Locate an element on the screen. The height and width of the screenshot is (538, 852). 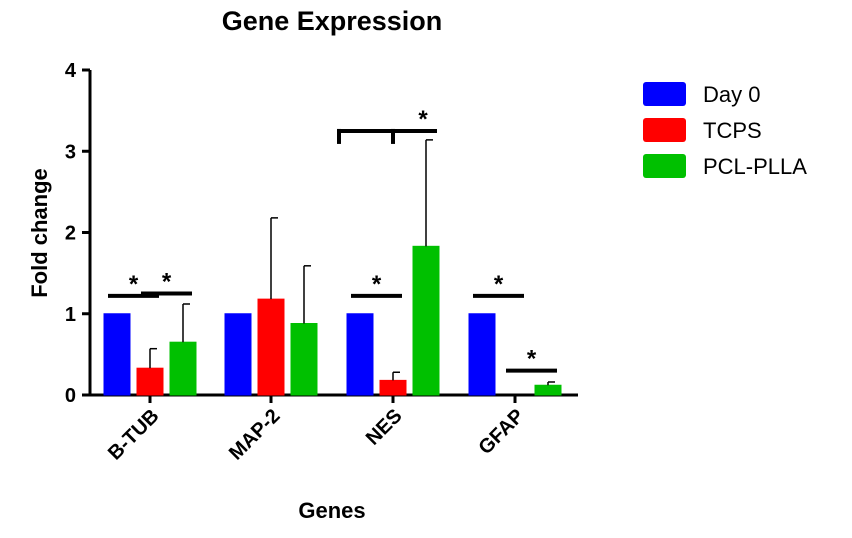
legend-label: Day 0 is located at coordinates (731, 94).